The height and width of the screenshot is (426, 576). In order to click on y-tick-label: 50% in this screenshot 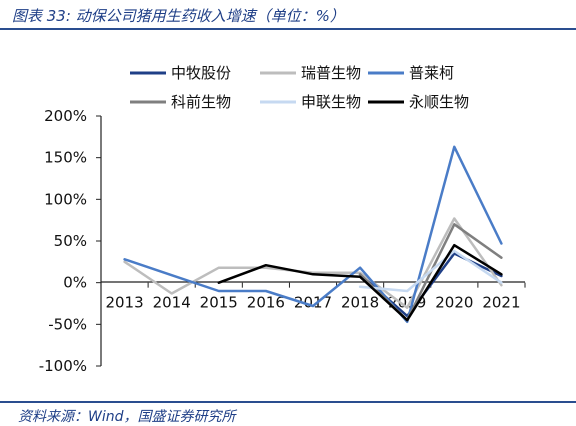, I will do `click(70, 241)`.